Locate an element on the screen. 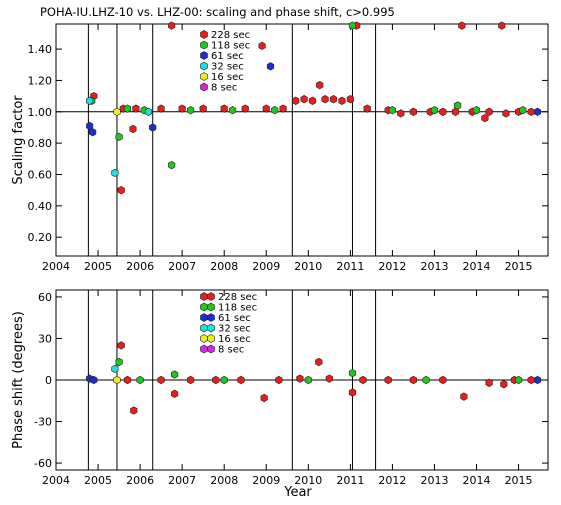 The width and height of the screenshot is (561, 505). scaling-x-tick-label: 2006 is located at coordinates (140, 266).